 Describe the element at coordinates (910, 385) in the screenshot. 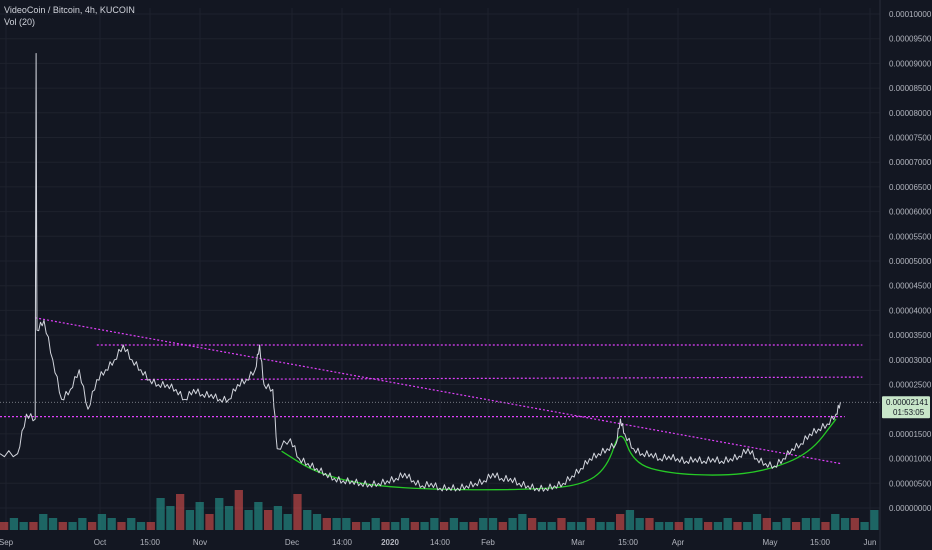

I see `price-axis-label: 0.00002500` at that location.